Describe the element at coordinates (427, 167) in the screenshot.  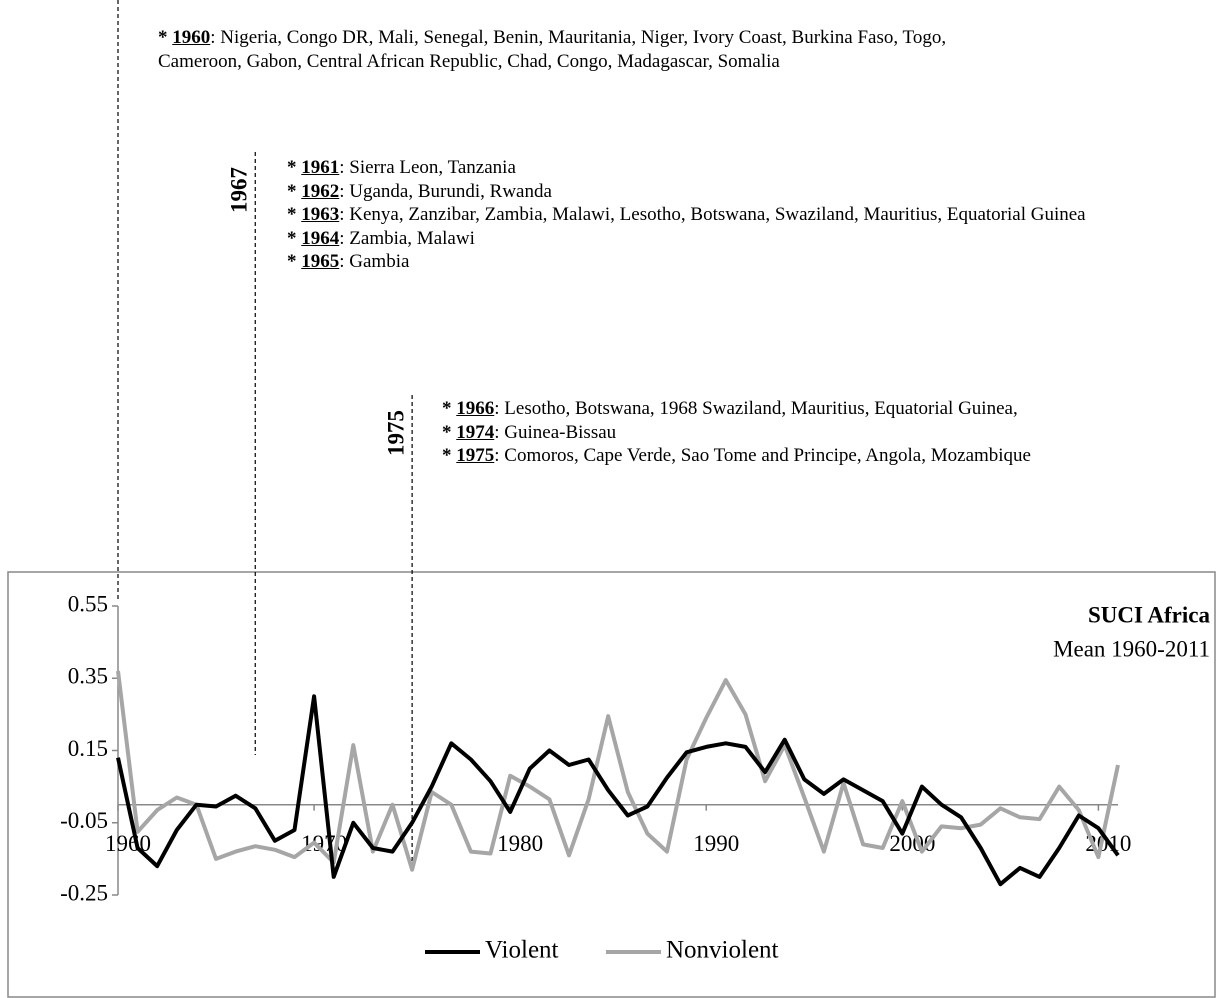
I see `annotation-text: : Sierra Leon, Tanzania` at that location.